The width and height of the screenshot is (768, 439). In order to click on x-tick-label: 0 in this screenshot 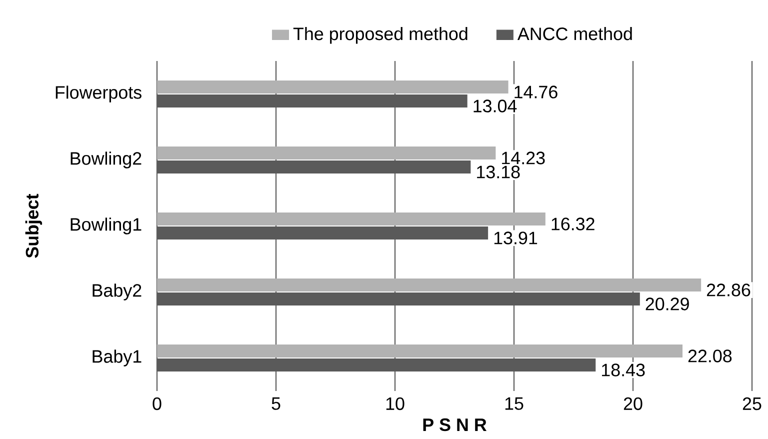, I will do `click(157, 403)`.